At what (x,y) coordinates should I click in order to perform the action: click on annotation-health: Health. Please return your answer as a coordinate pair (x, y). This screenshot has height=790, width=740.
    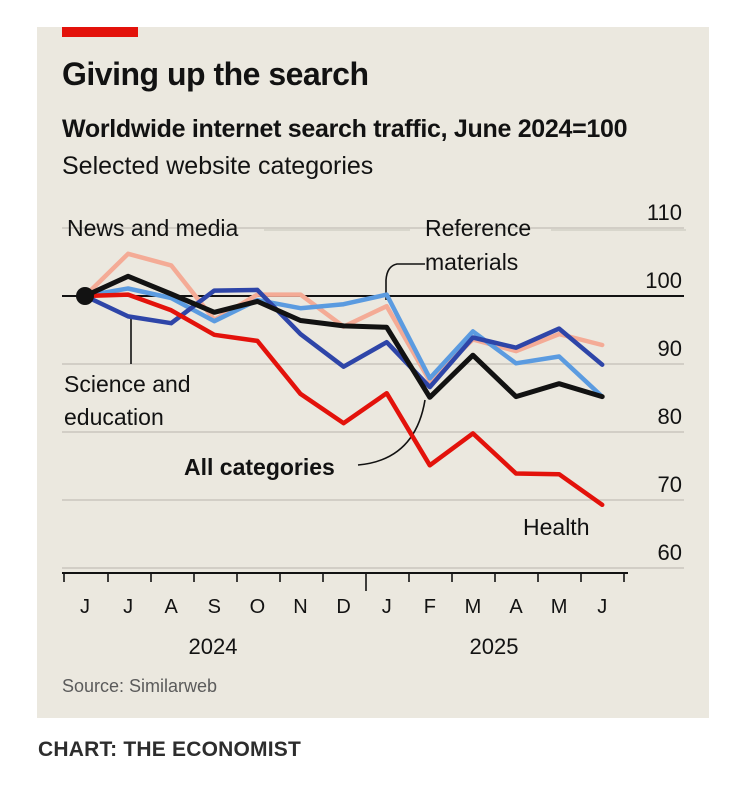
    Looking at the image, I should click on (556, 527).